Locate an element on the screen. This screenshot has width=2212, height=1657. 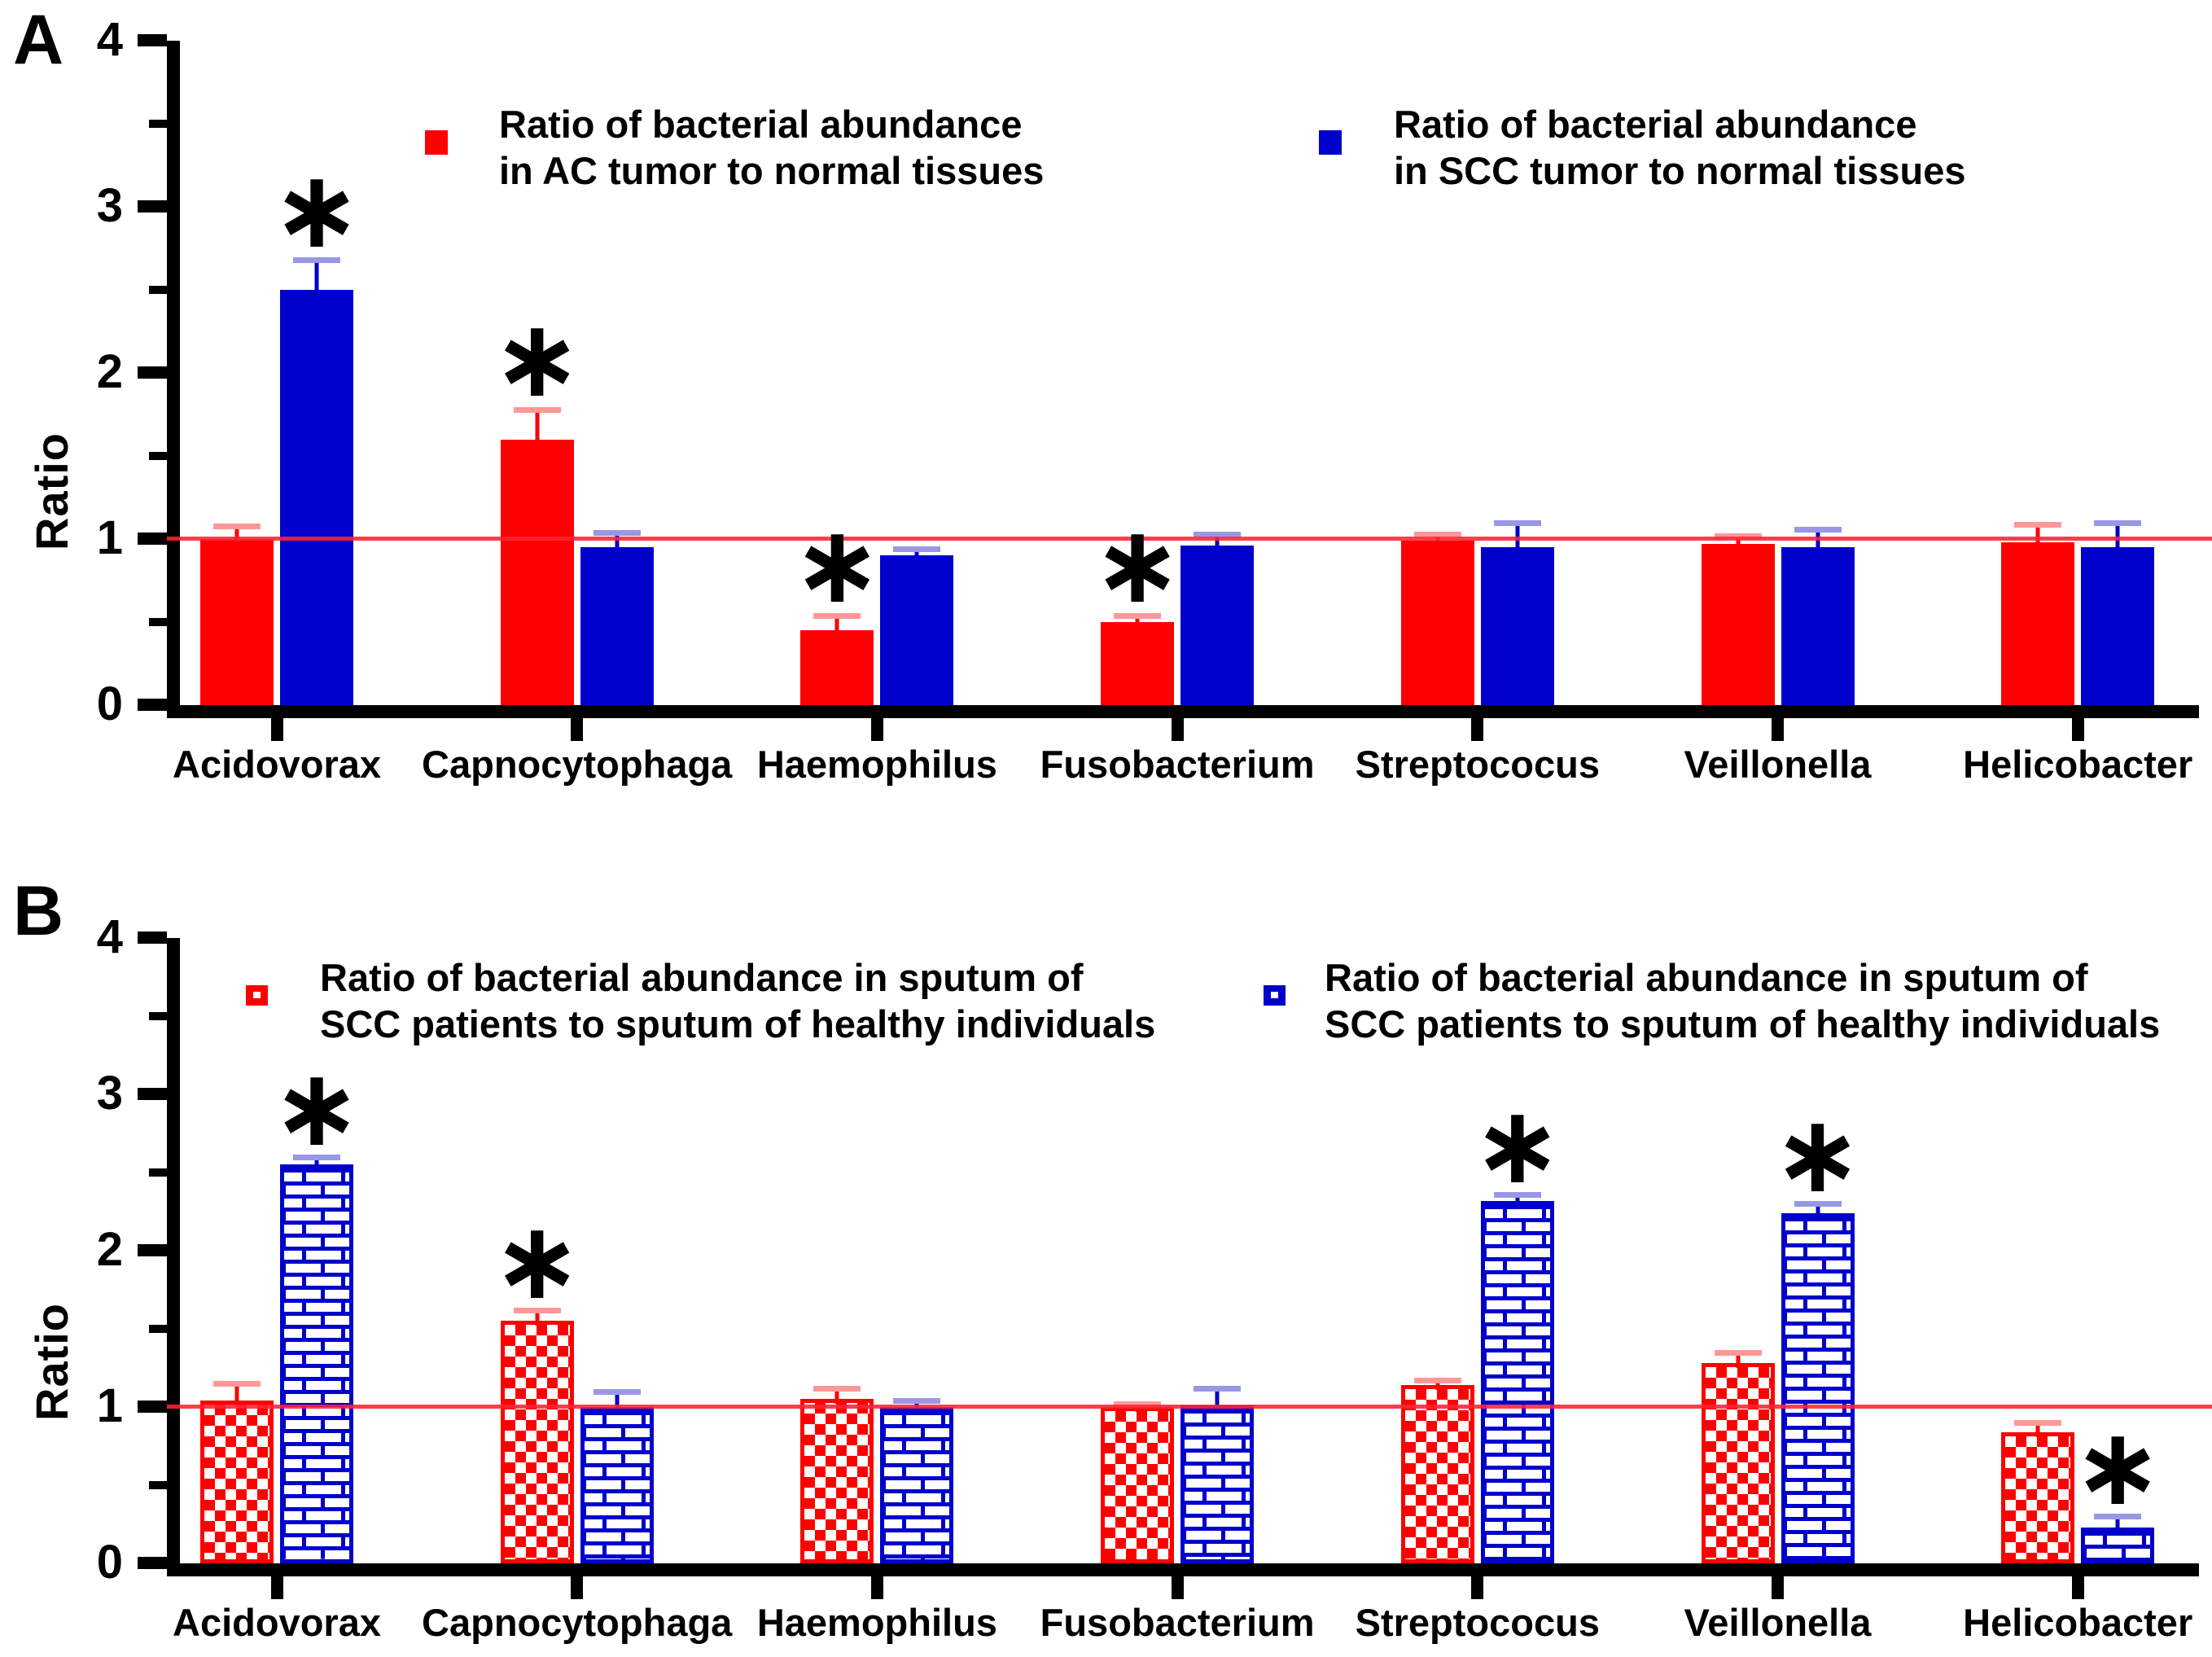
category-slot: Haemophilus is located at coordinates (876, 751).